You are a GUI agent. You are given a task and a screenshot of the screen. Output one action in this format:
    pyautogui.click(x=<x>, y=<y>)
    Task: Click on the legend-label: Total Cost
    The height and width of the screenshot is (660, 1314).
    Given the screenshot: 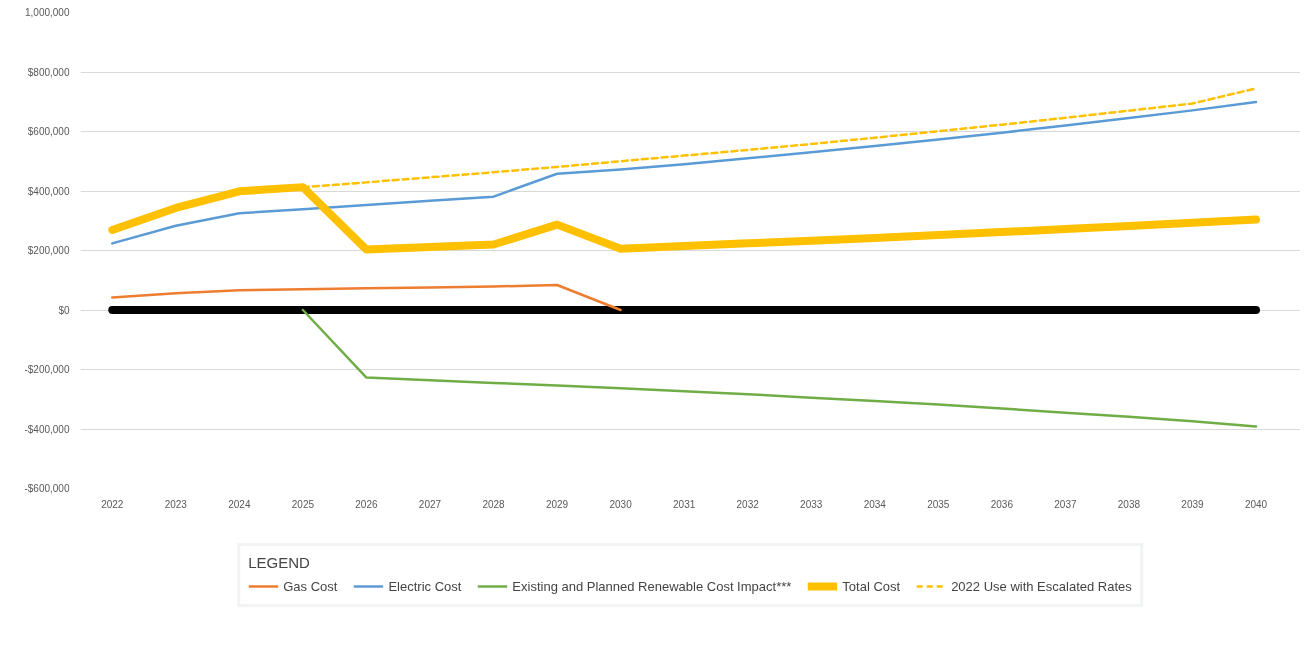 What is the action you would take?
    pyautogui.click(x=871, y=586)
    